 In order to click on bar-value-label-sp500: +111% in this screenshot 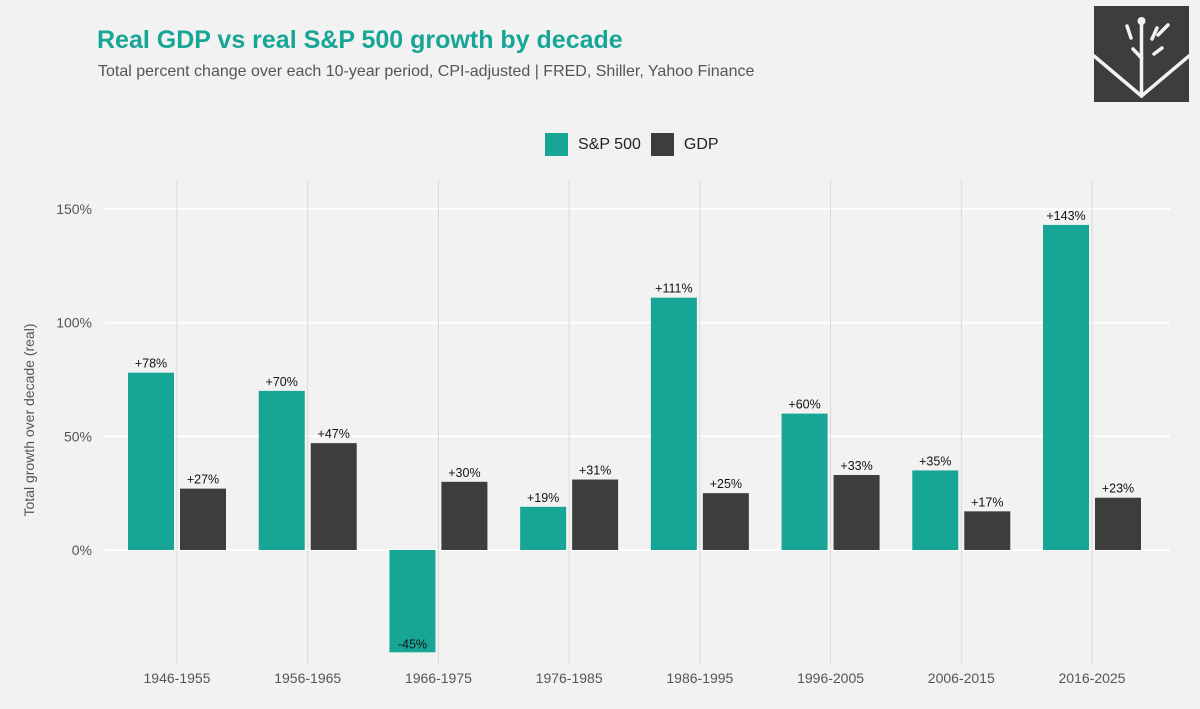, I will do `click(673, 289)`.